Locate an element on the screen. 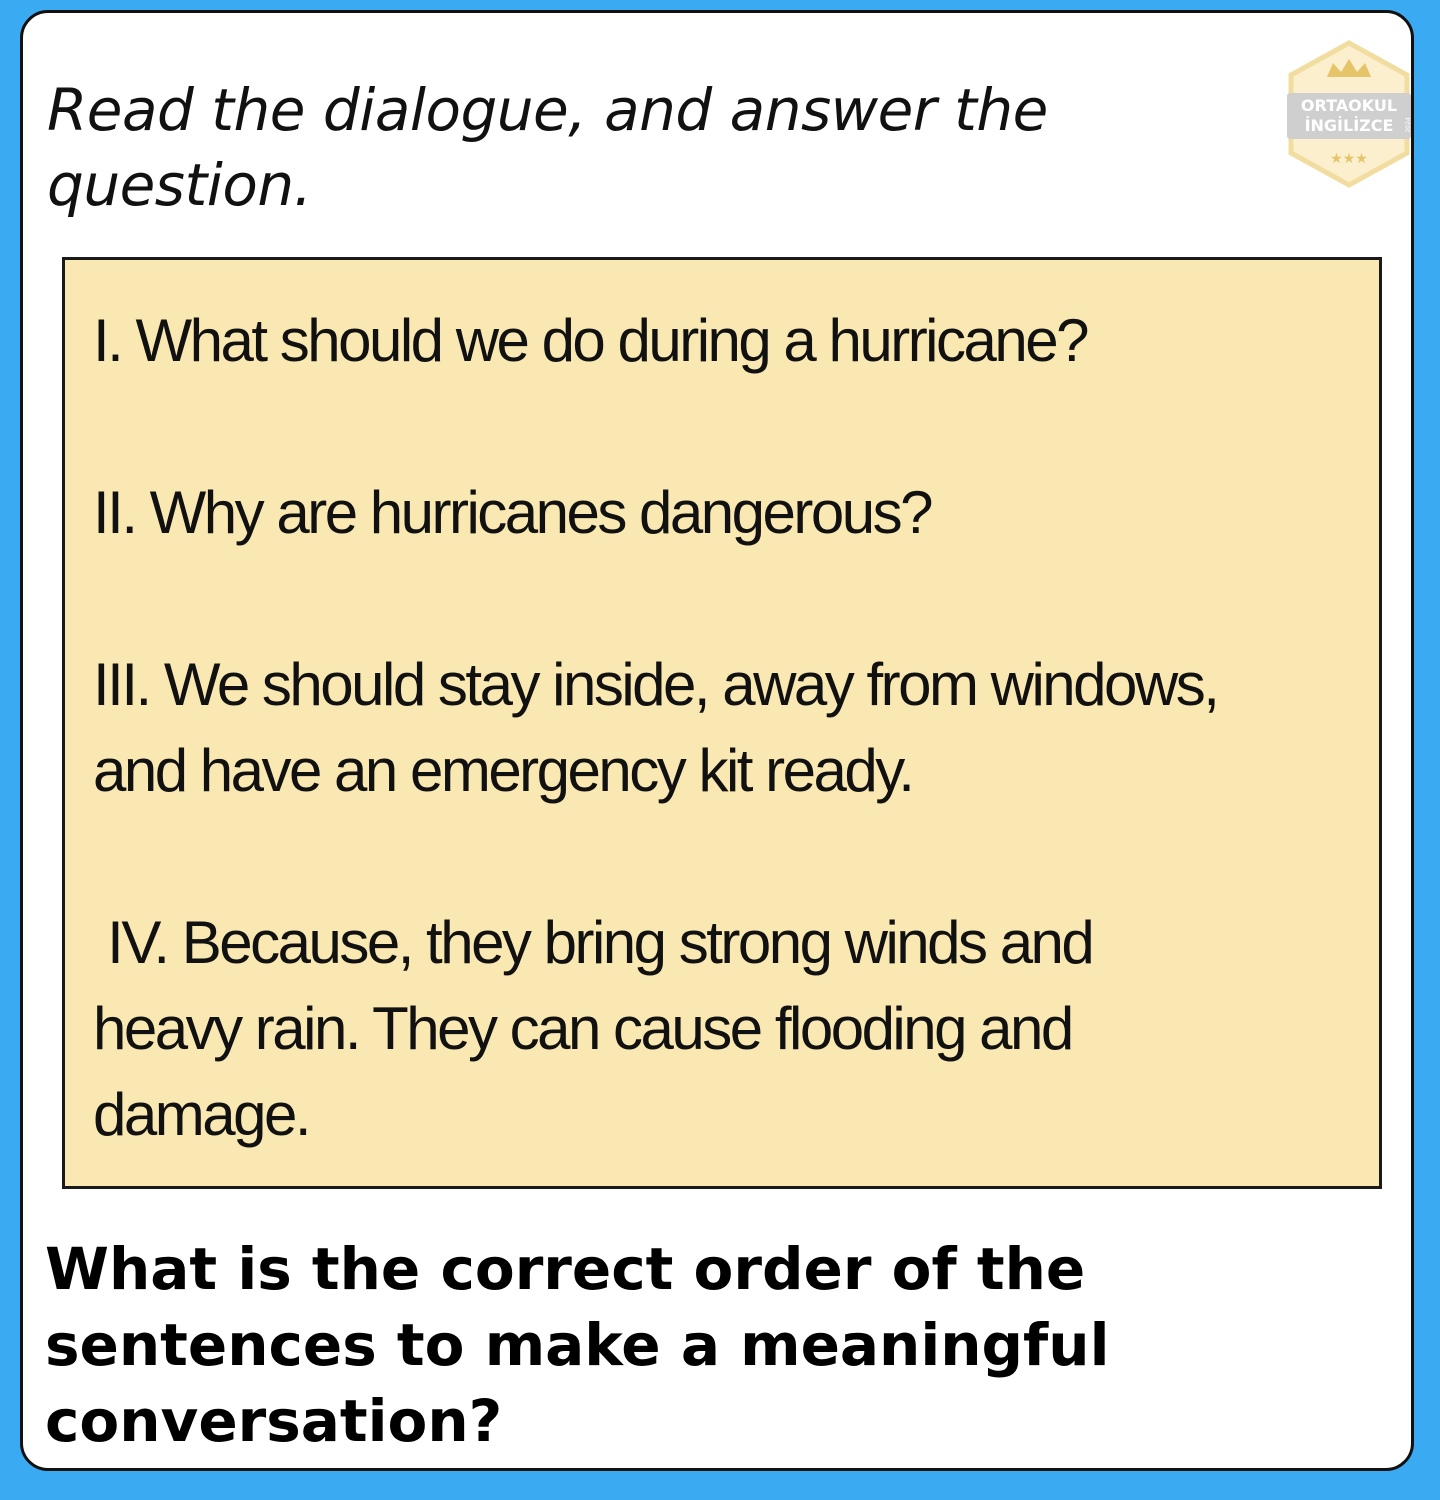 This screenshot has width=1440, height=1500. dialogue-line-3-cont: and have an emergency kit ready. is located at coordinates (504, 770).